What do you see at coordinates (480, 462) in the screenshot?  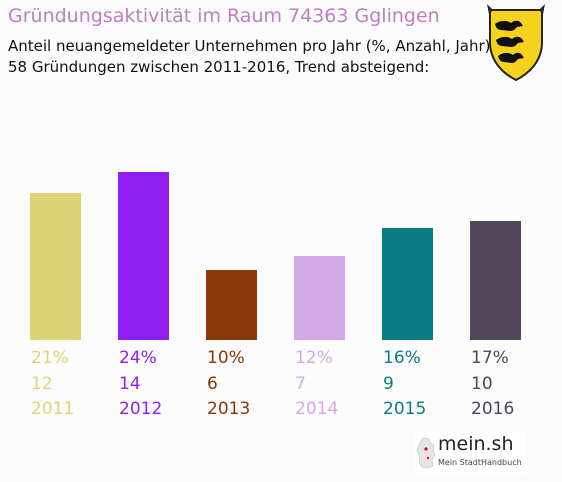 I see `logo-tagline: Mein StadtHandbuch` at bounding box center [480, 462].